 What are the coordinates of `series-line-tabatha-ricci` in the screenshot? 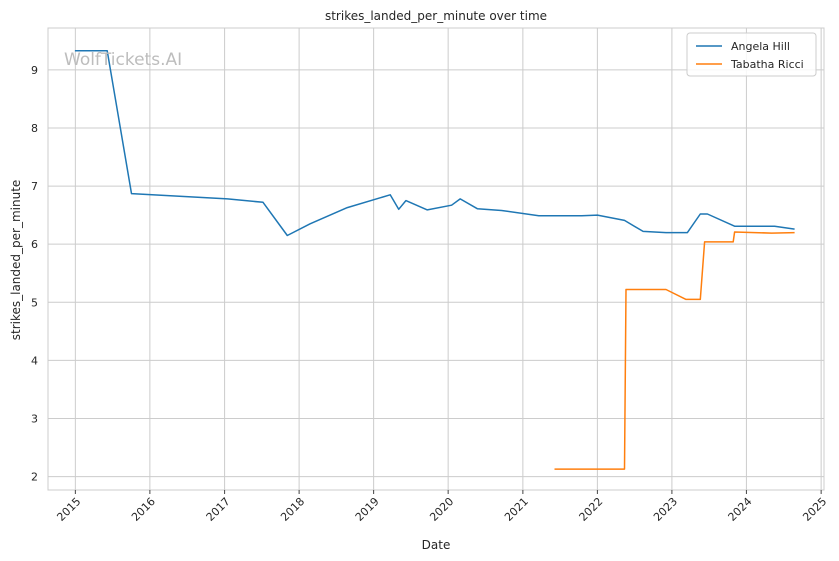 It's located at (674, 350).